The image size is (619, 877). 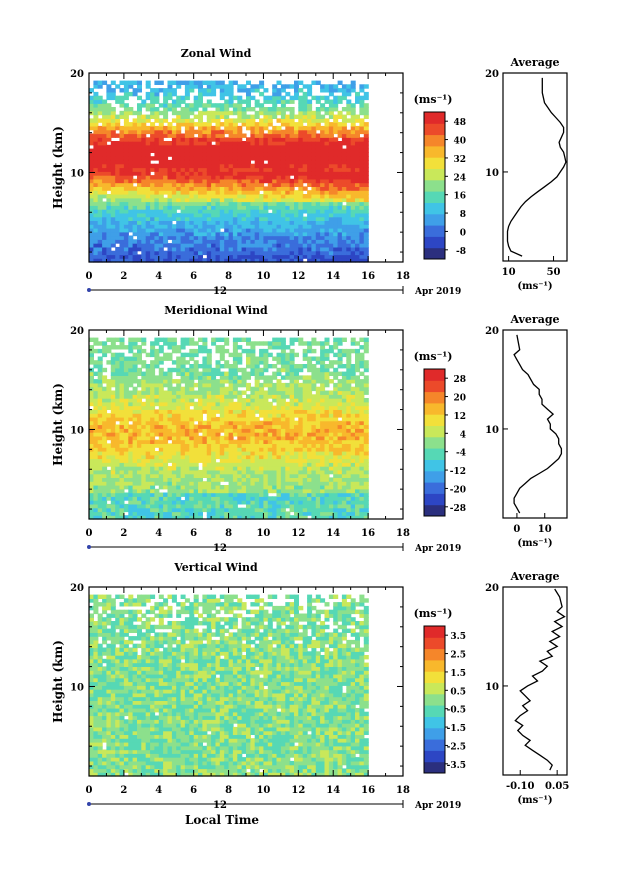 I want to click on x-tick-label: 10, so click(x=263, y=276).